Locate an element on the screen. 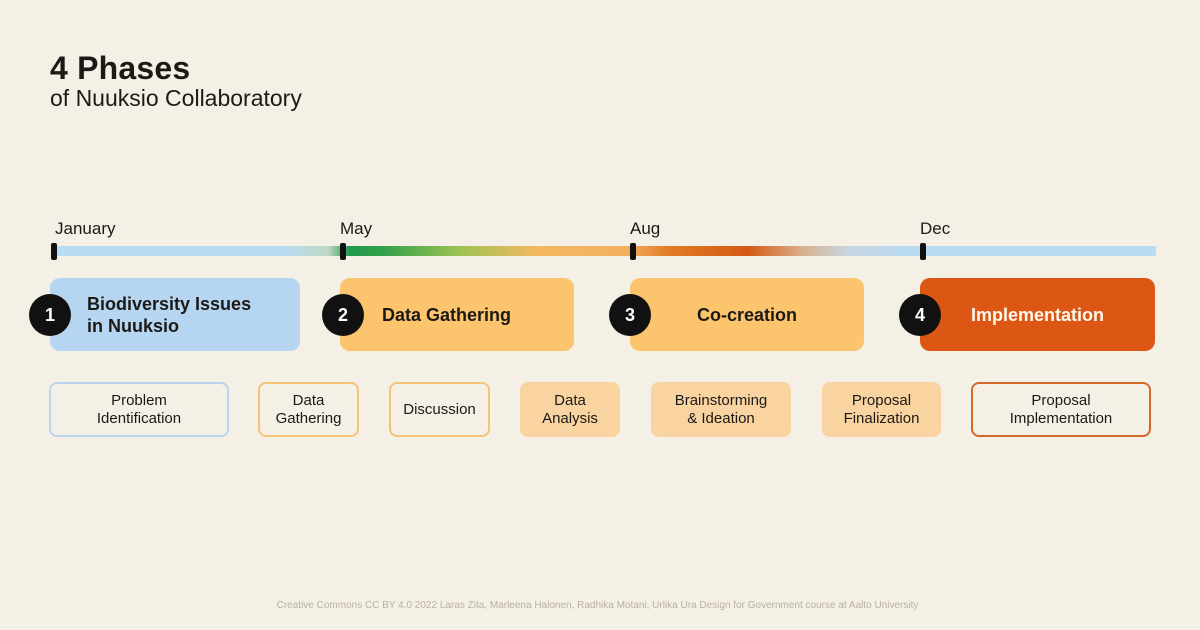 This screenshot has height=630, width=1200. phase-number-badge: 3 is located at coordinates (630, 315).